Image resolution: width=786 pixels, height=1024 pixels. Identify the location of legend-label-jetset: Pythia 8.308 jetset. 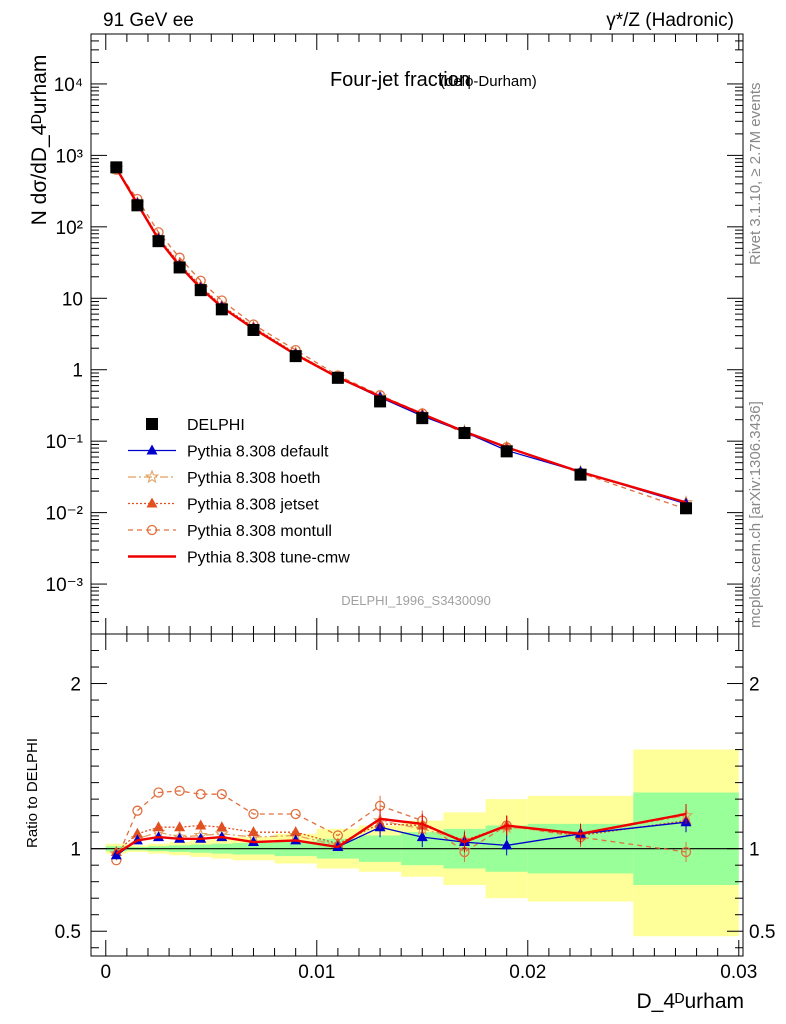
(253, 505).